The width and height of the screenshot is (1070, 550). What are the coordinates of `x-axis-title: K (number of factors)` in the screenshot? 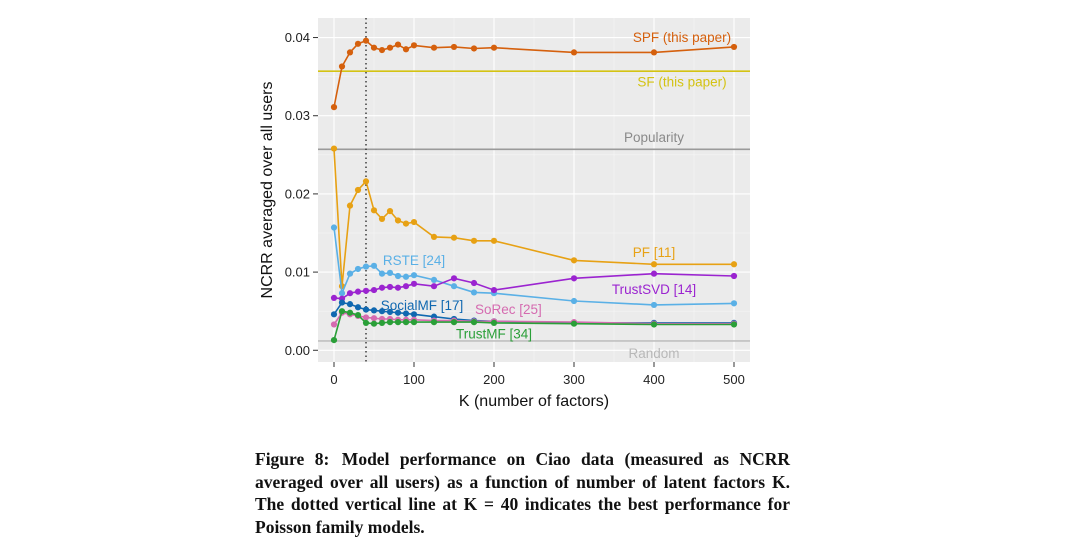 It's located at (534, 401).